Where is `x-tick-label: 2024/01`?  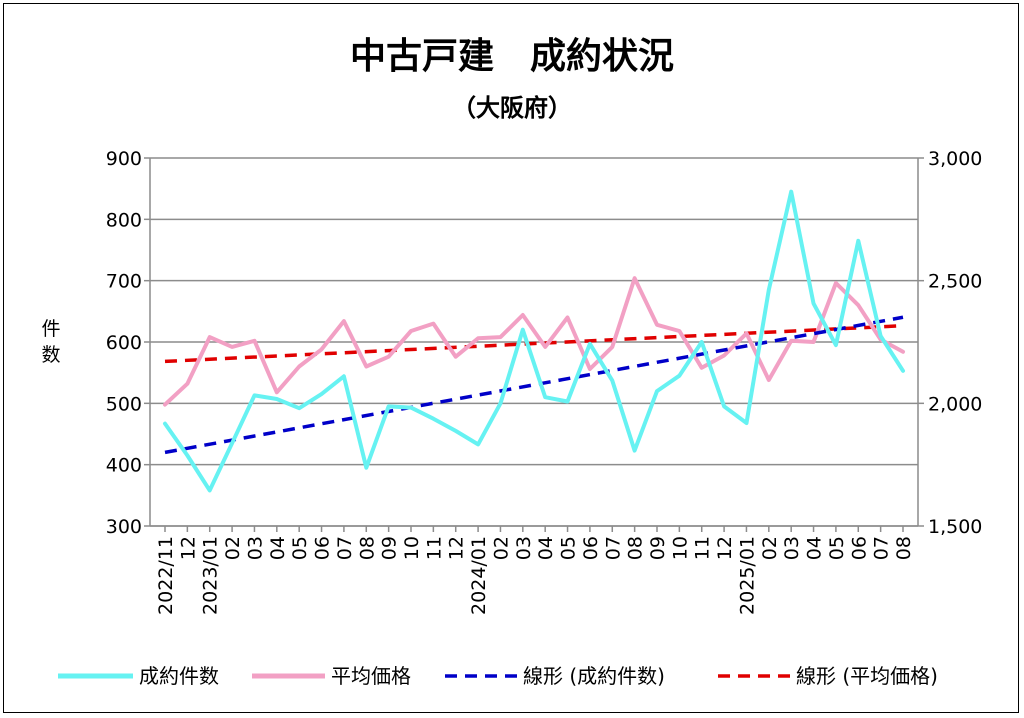
x-tick-label: 2024/01 is located at coordinates (479, 575).